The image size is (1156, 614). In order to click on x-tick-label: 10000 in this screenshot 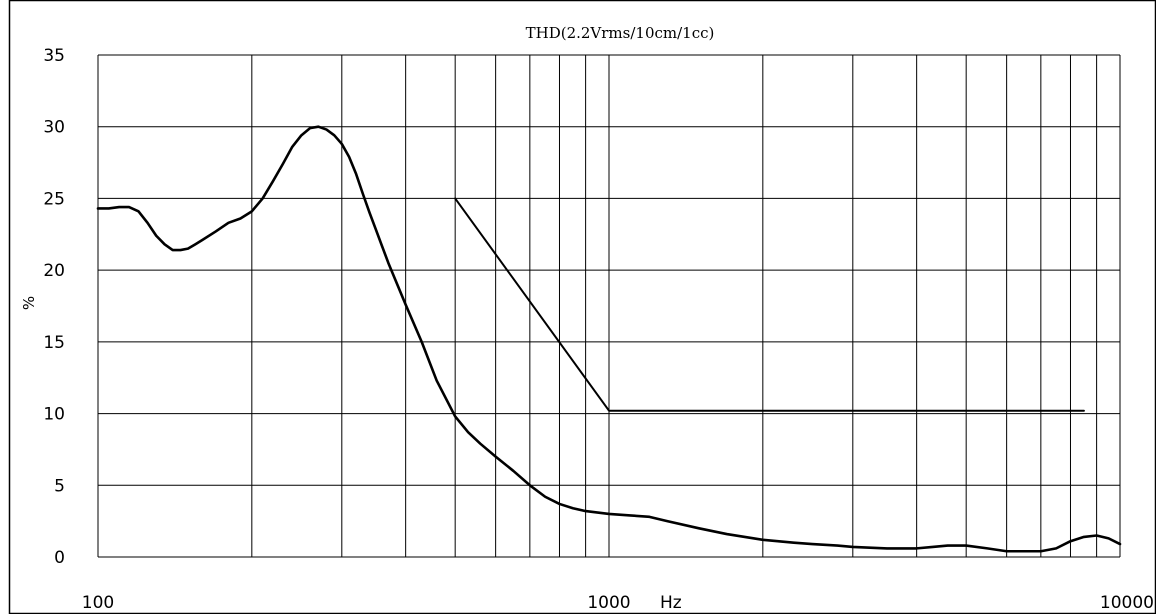, I will do `click(1127, 603)`.